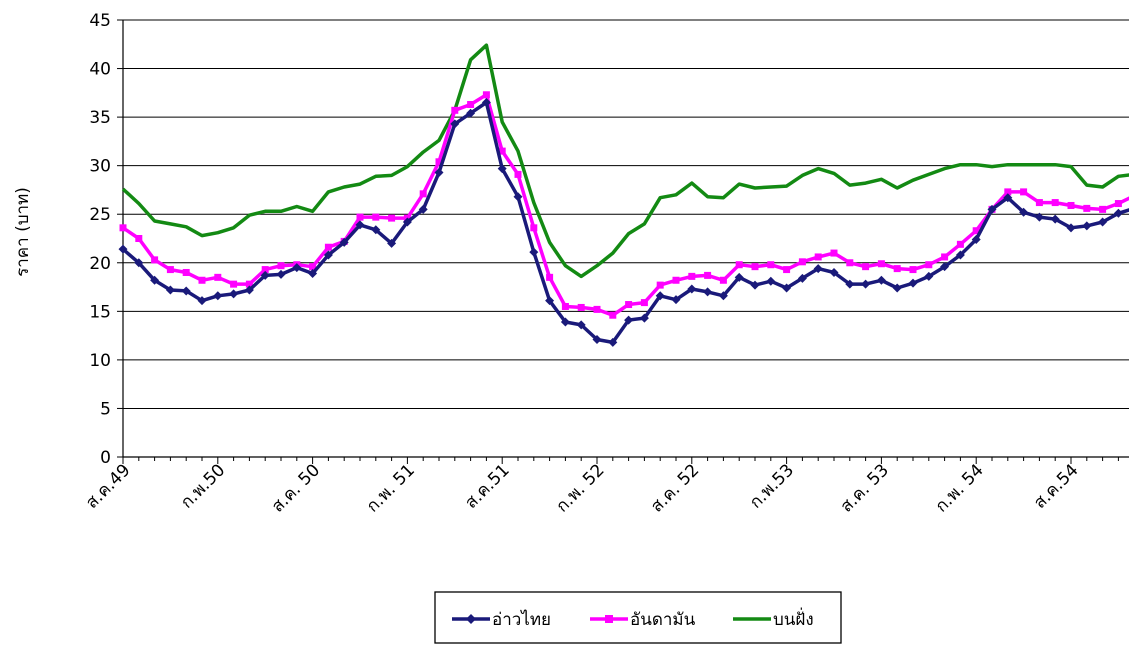 The image size is (1129, 646). Describe the element at coordinates (100, 264) in the screenshot. I see `y-tick-label: 20` at that location.